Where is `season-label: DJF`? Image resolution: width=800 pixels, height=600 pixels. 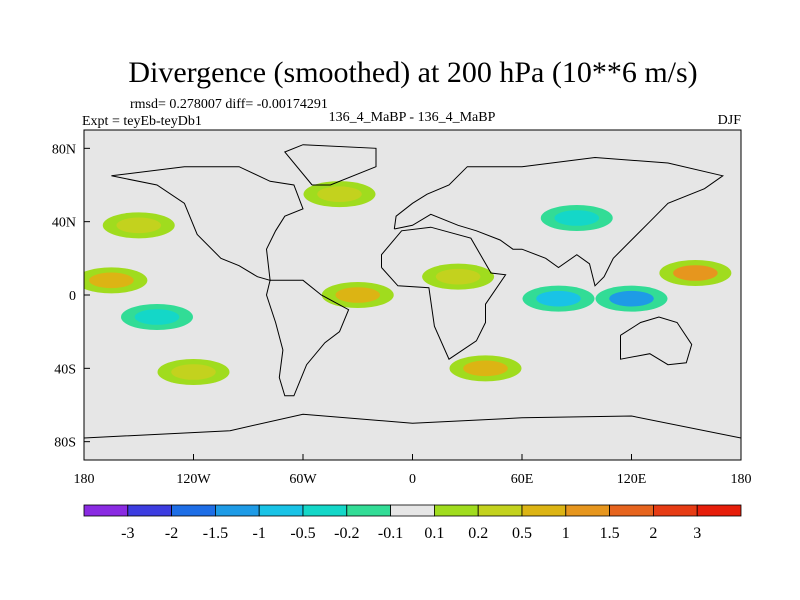
season-label: DJF is located at coordinates (730, 120).